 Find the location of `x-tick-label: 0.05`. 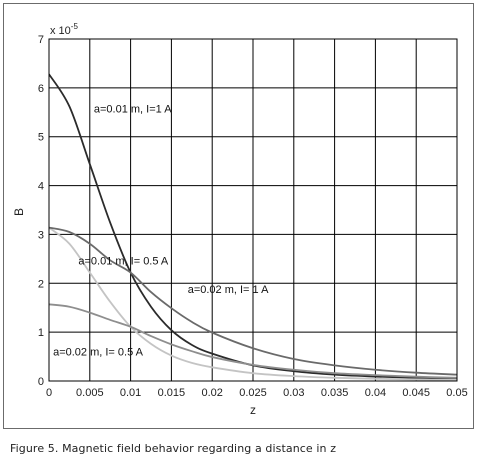

x-tick-label: 0.05 is located at coordinates (456, 393).